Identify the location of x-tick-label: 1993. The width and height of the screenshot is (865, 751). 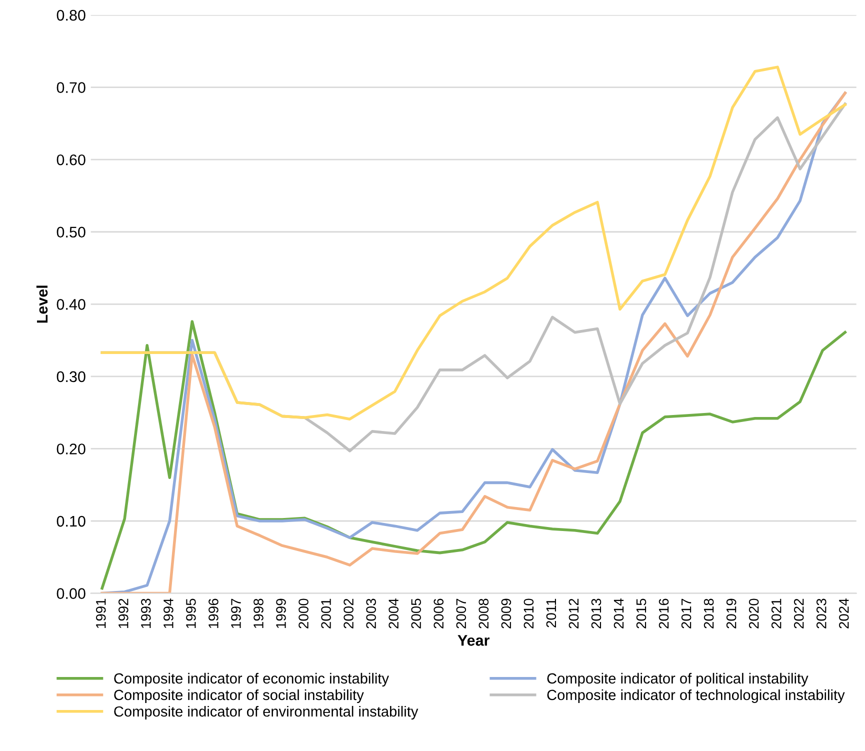
(146, 613).